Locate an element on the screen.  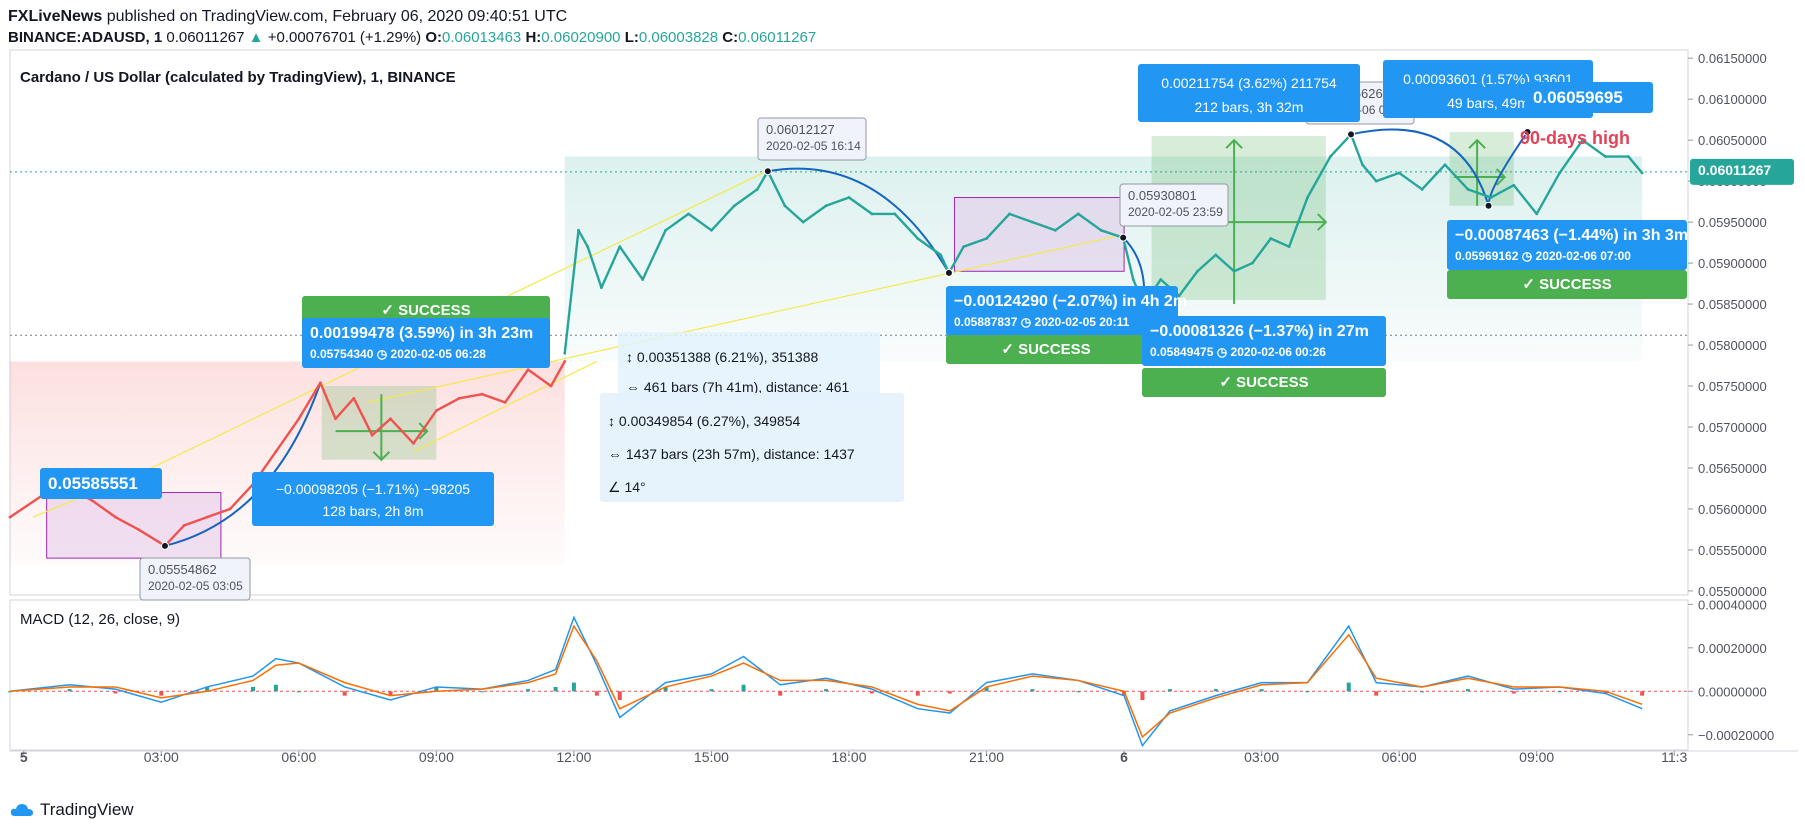
mid-down-callout-bg is located at coordinates (1062, 311).